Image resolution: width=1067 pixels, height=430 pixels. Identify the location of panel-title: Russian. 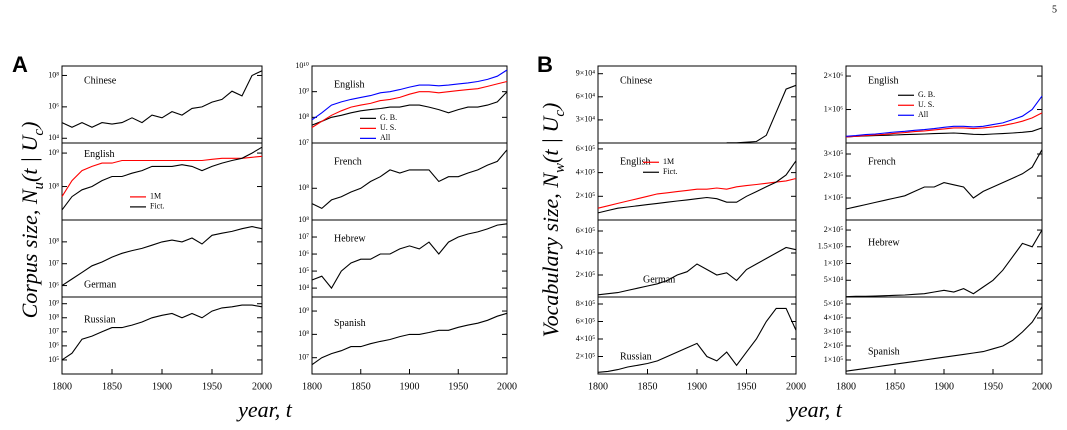
(636, 356).